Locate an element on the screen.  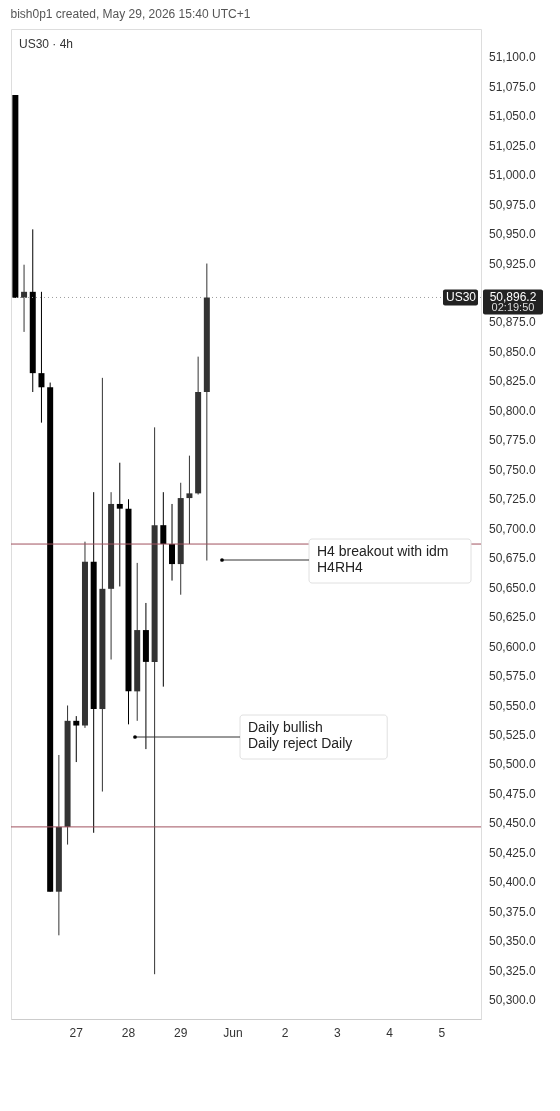
y-tick-label: 50,450.0 is located at coordinates (513, 823).